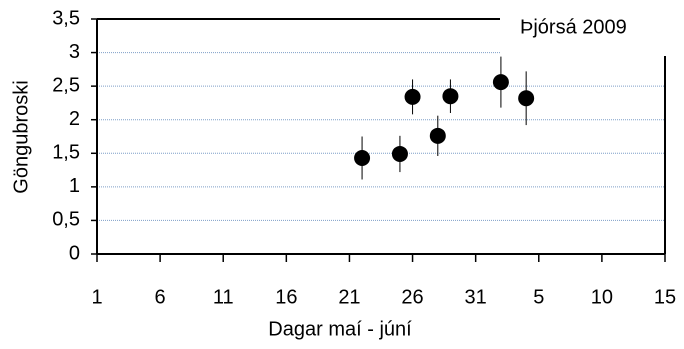  What do you see at coordinates (160, 297) in the screenshot?
I see `x-tick-label: 6` at bounding box center [160, 297].